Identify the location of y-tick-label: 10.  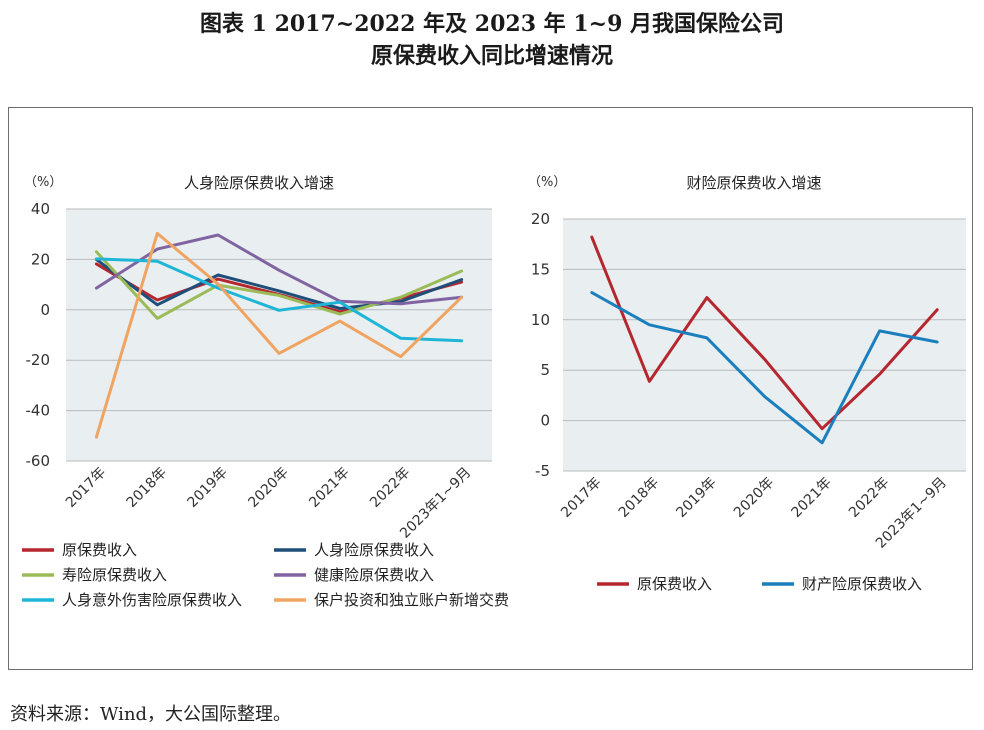
(540, 320).